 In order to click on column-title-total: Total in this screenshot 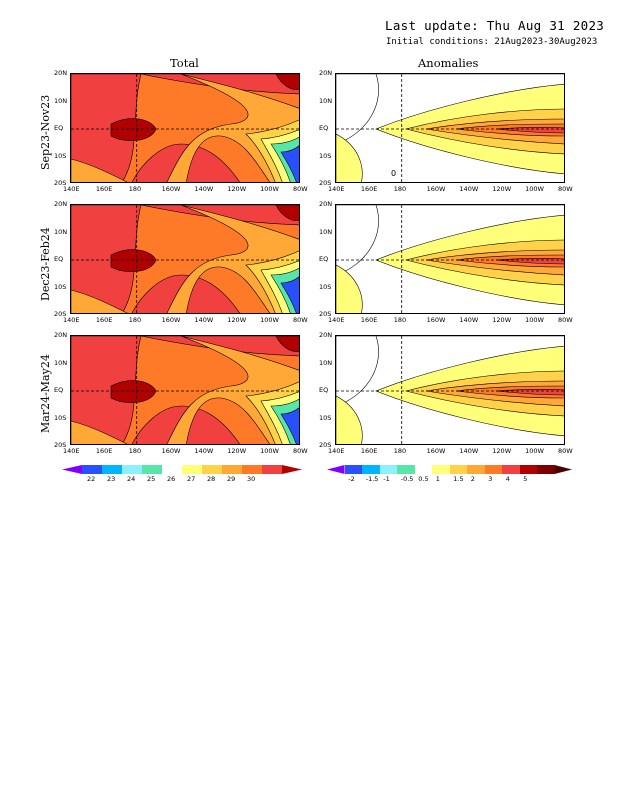, I will do `click(184, 63)`.